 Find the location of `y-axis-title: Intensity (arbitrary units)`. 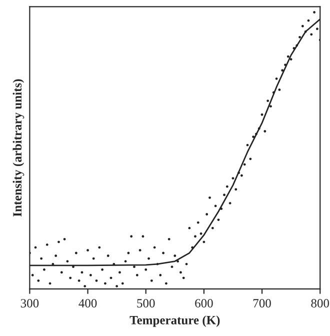

y-axis-title: Intensity (arbitrary units) is located at coordinates (18, 148).